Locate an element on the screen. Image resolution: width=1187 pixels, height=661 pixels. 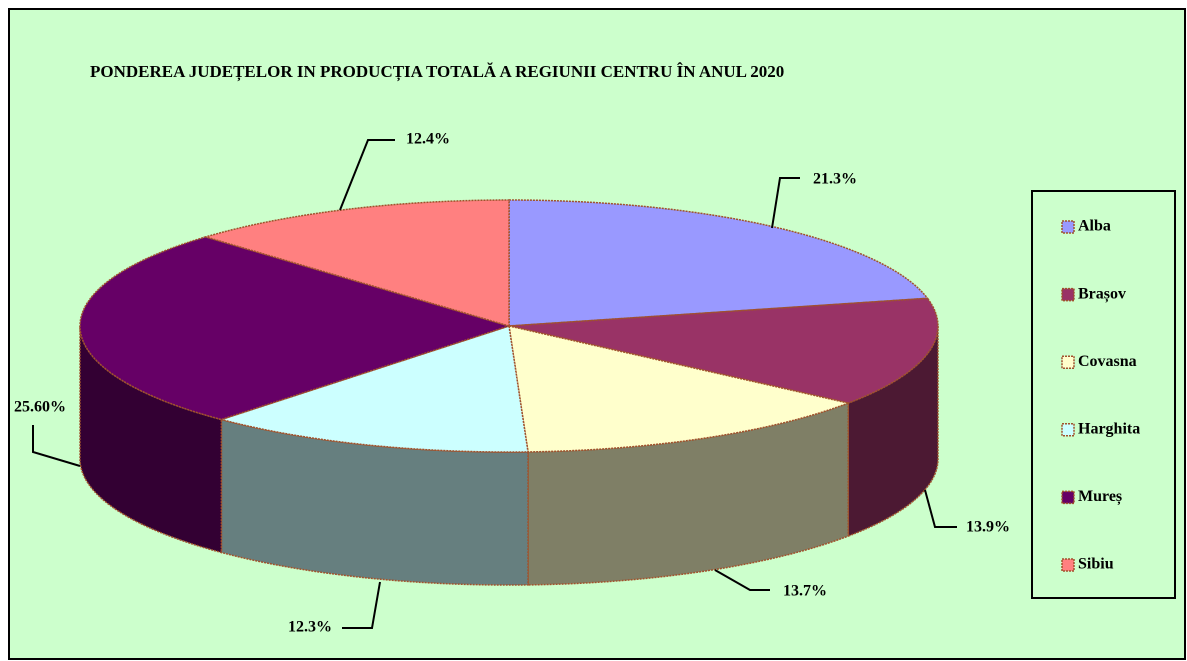
legend-label: Harghita is located at coordinates (1109, 428).